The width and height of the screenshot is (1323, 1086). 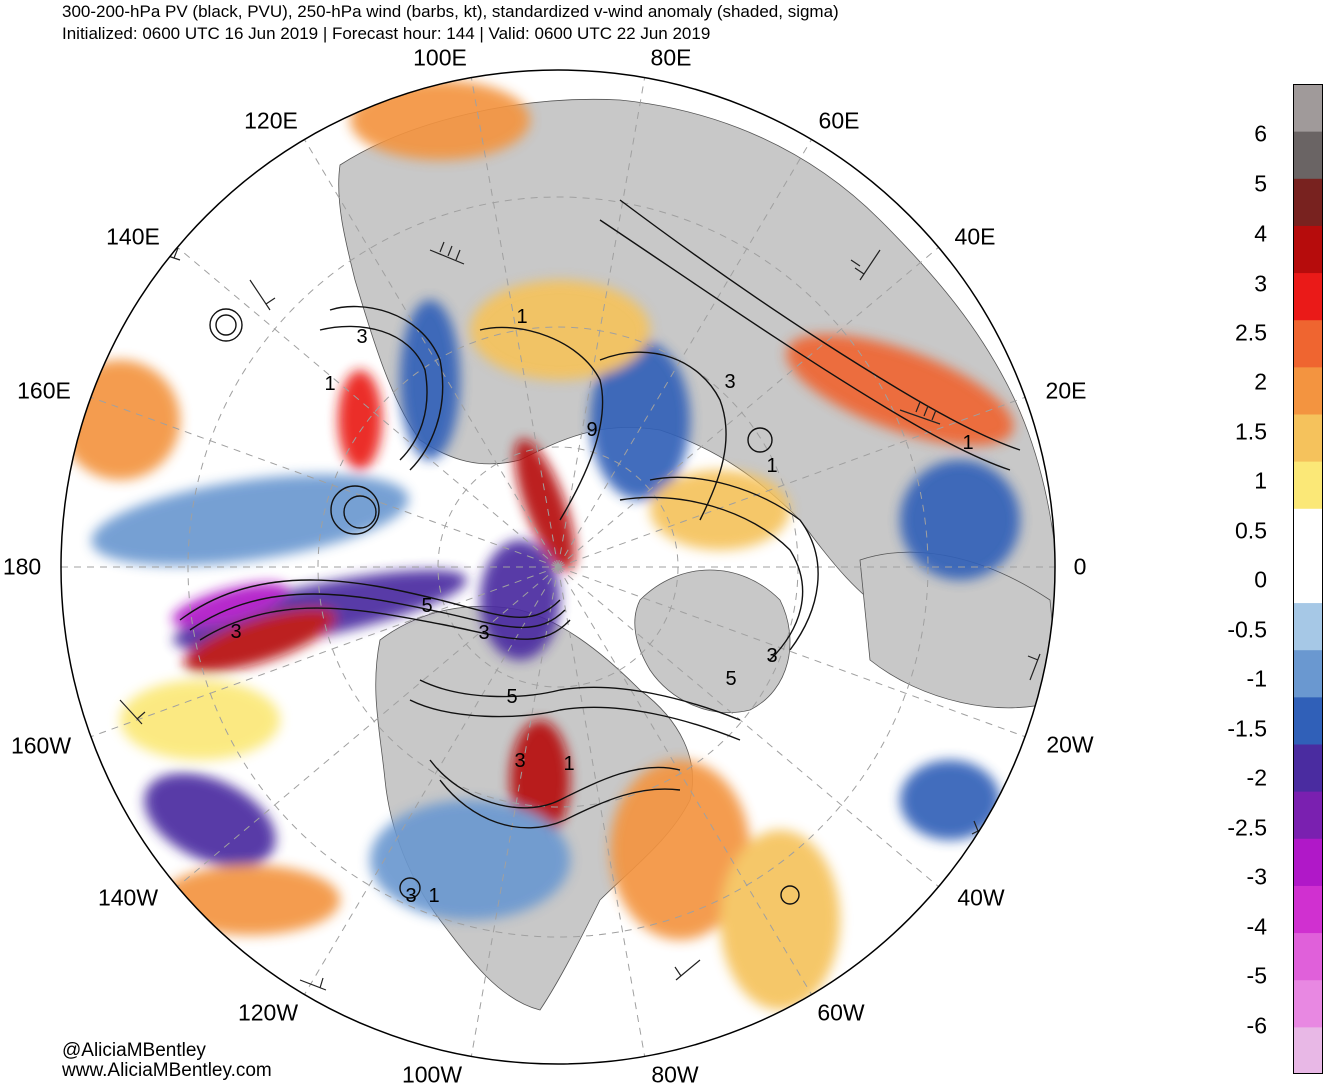 I want to click on colorbar-tick-label: -2, so click(x=1256, y=777).